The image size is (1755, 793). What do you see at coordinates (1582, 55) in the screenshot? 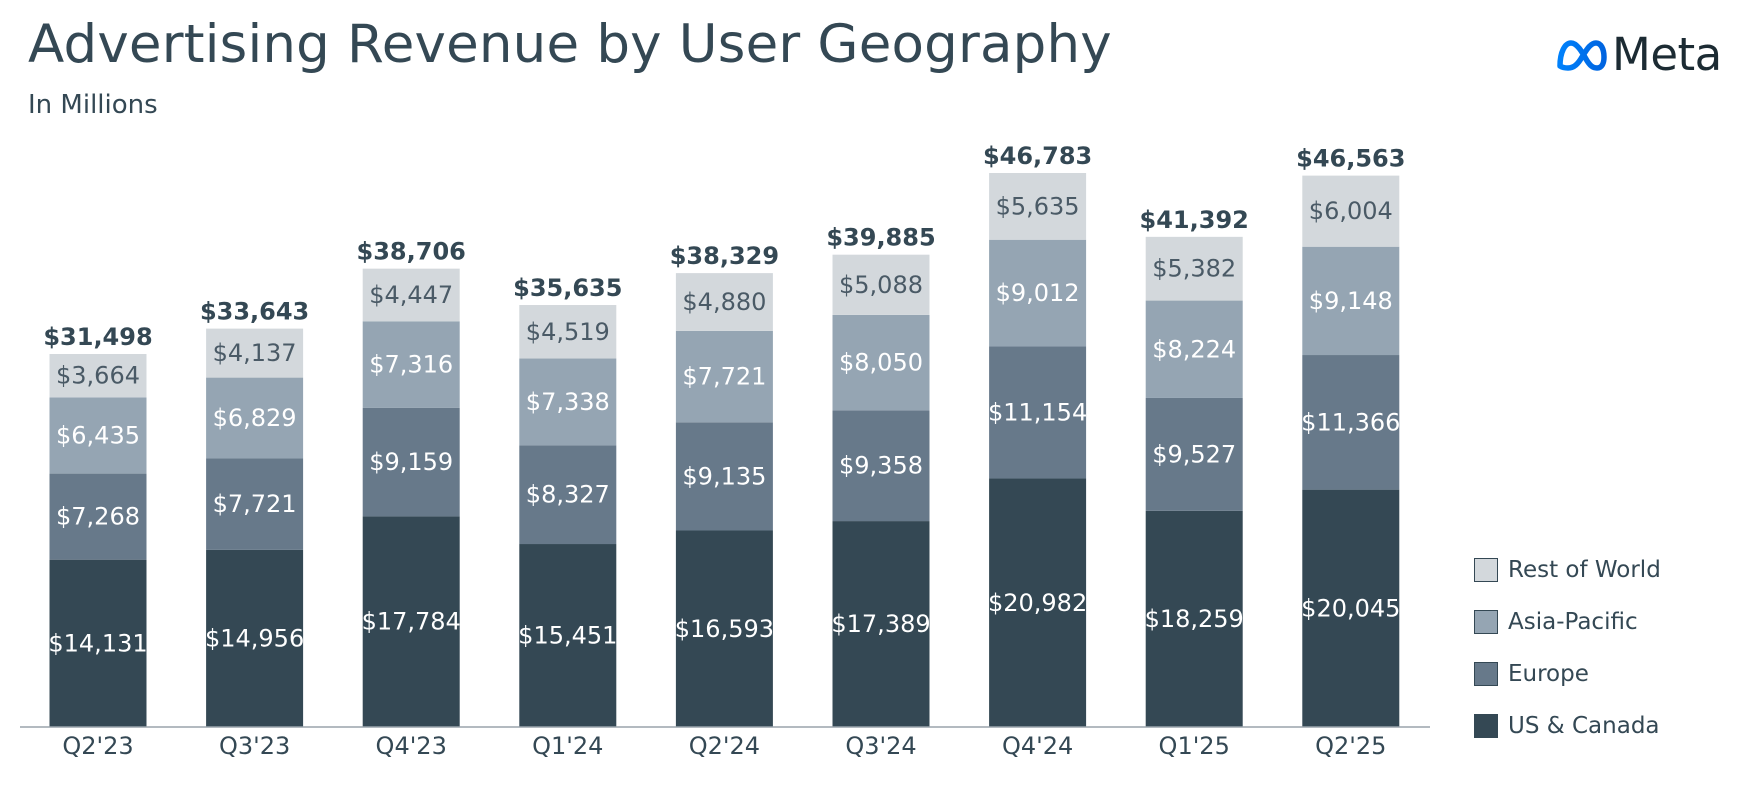
I see `meta-infinity-icon` at bounding box center [1582, 55].